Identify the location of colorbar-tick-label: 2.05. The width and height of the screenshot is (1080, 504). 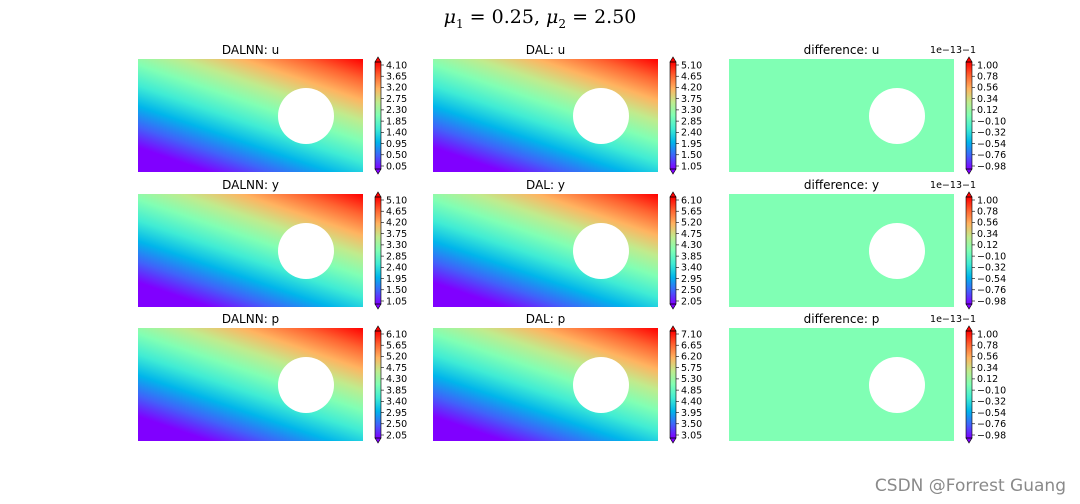
(691, 301).